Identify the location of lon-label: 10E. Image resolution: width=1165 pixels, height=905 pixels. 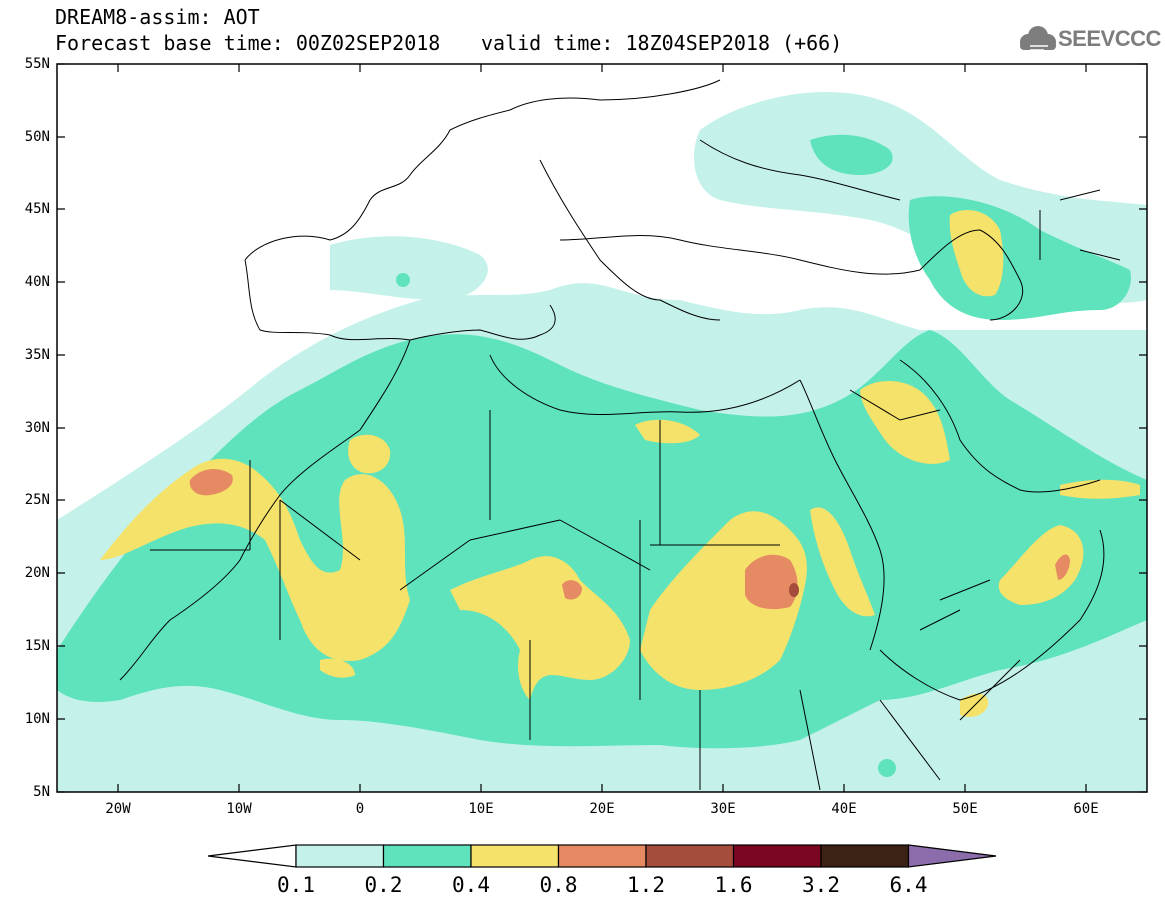
(481, 809).